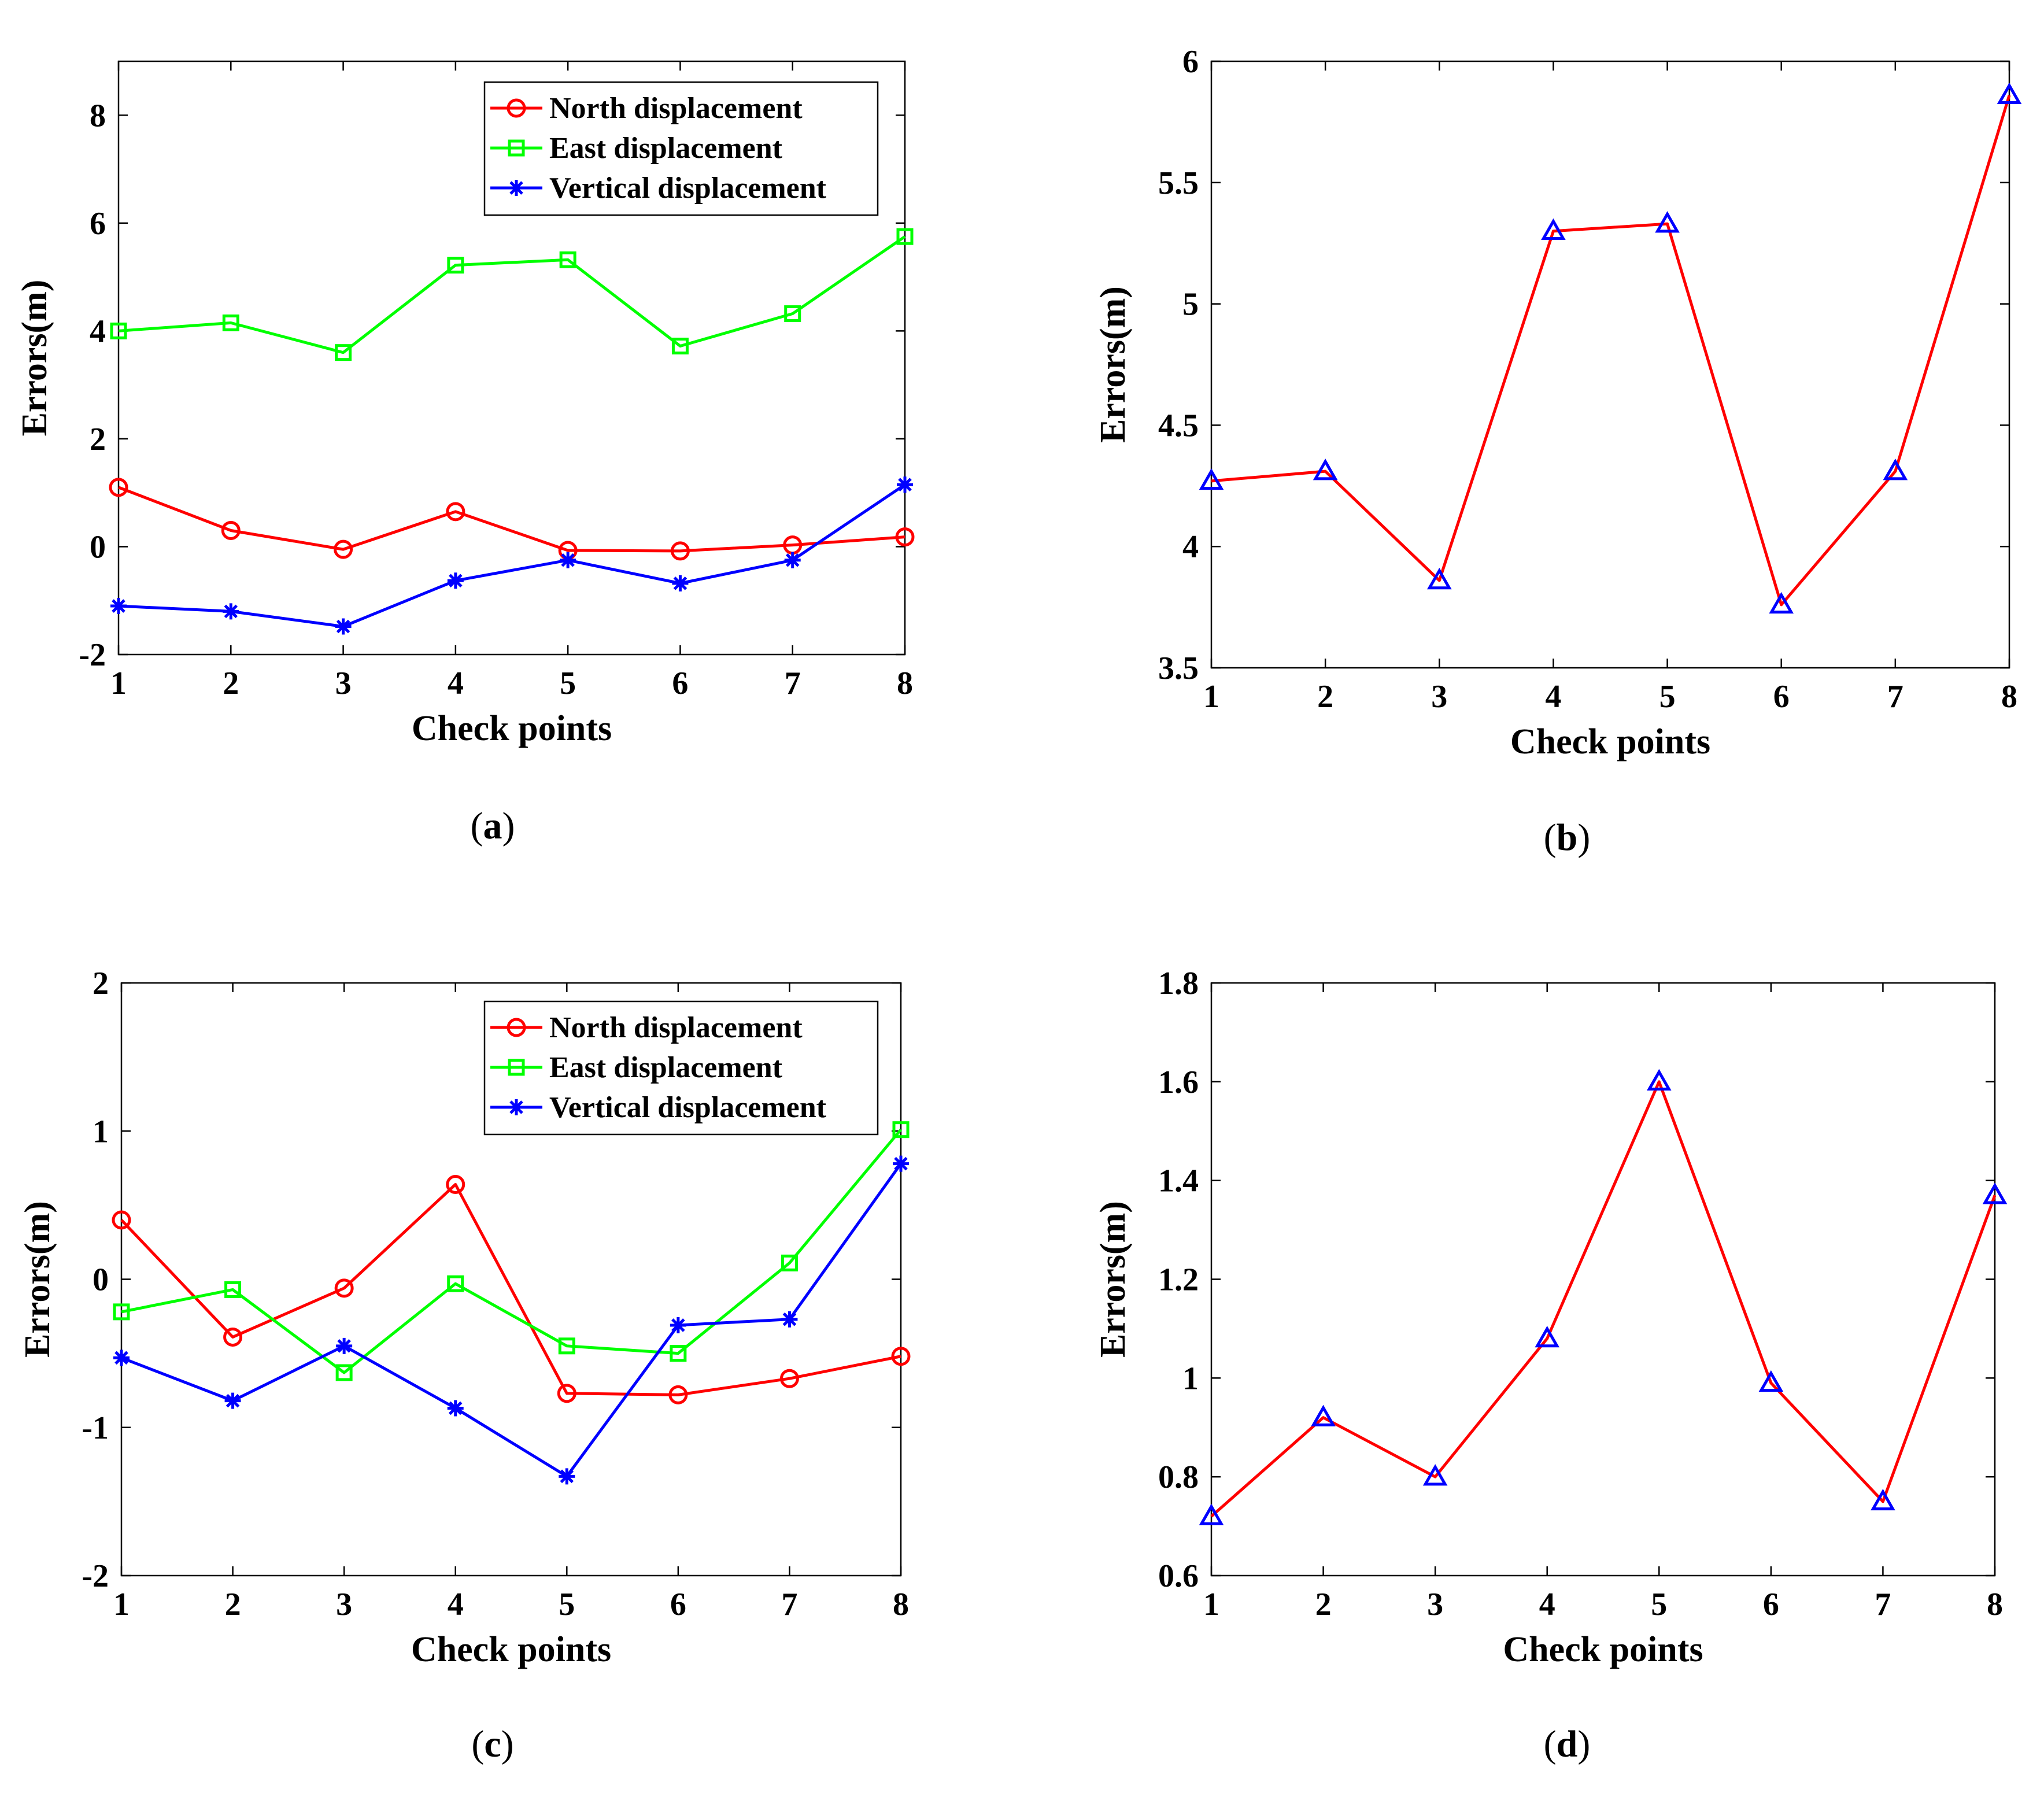 The height and width of the screenshot is (1793, 2044). What do you see at coordinates (101, 1131) in the screenshot?
I see `panel-c-y-tick-label: 1` at bounding box center [101, 1131].